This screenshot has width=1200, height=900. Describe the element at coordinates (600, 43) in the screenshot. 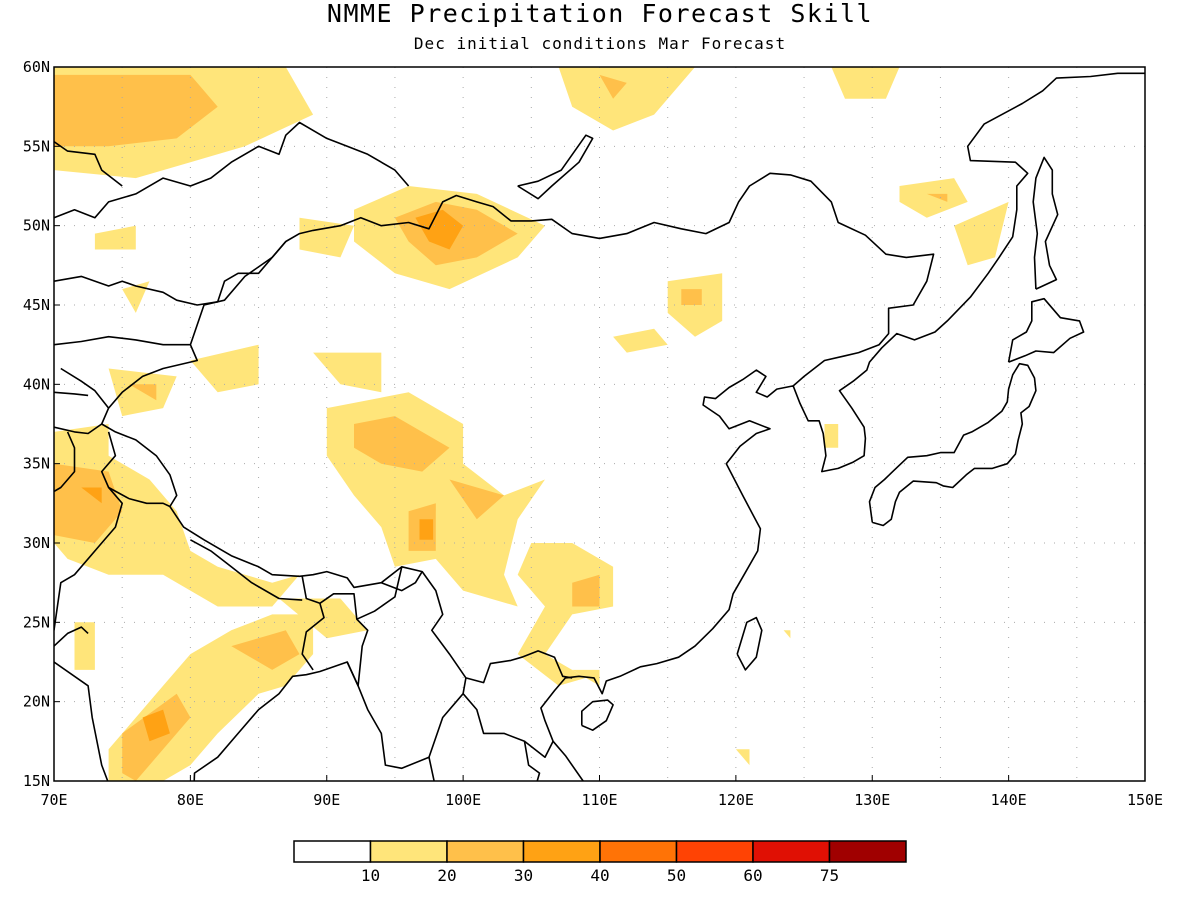

I see `chart-subtitle: Dec initial conditions Mar Forecast` at that location.